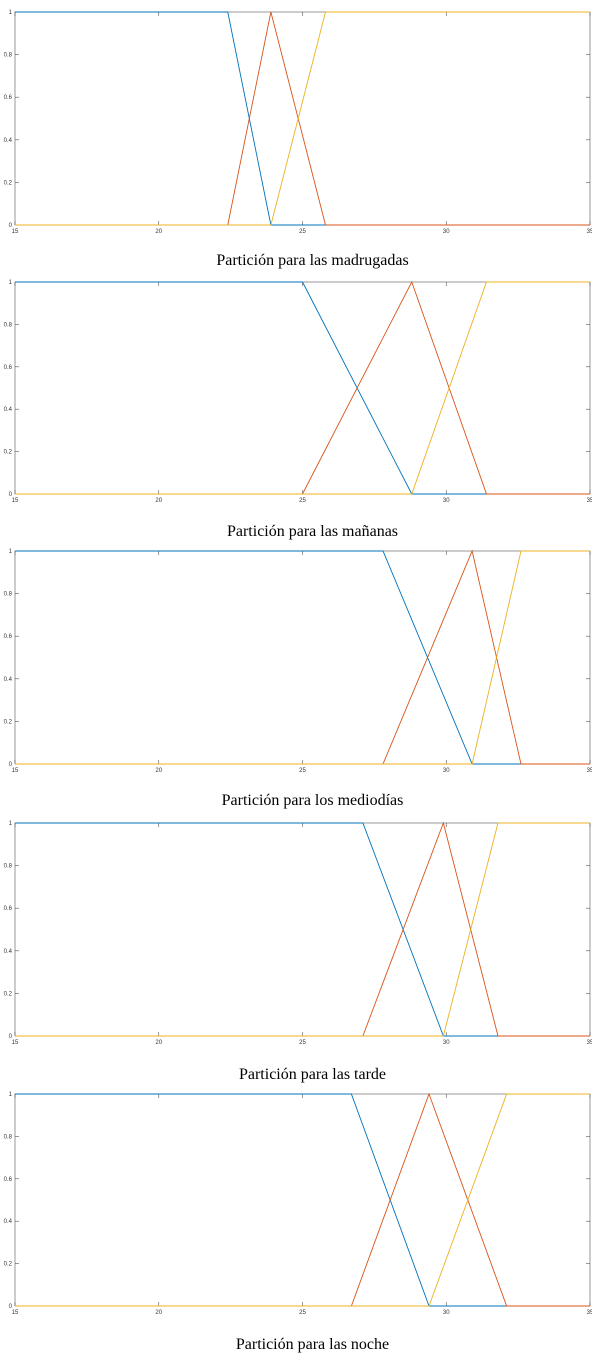 This screenshot has height=1355, width=592. What do you see at coordinates (312, 260) in the screenshot?
I see `chart-caption: Partición para las madrugadas` at bounding box center [312, 260].